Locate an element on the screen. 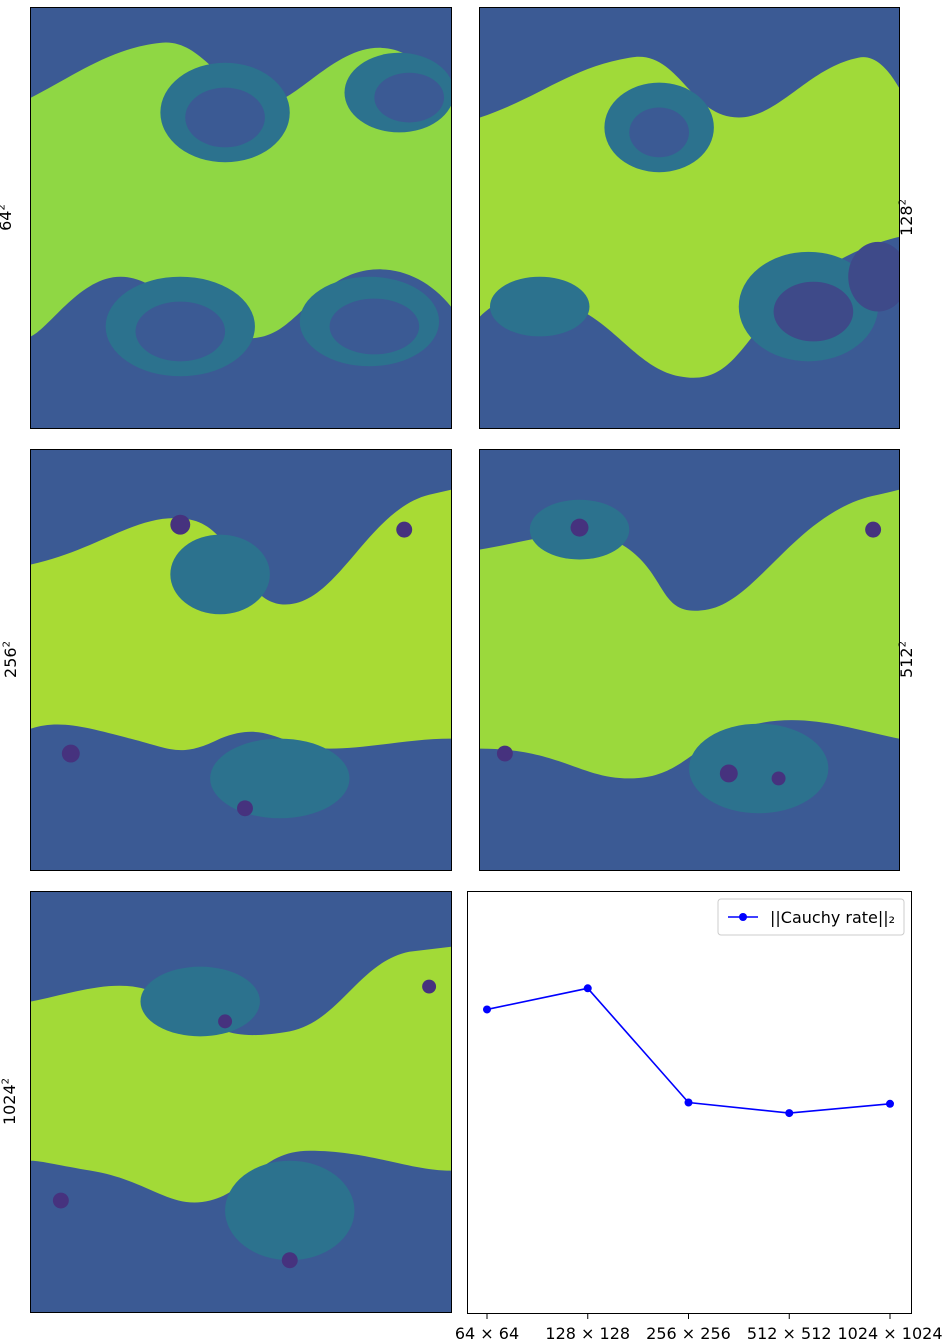 The height and width of the screenshot is (1342, 949). panel-label-64: 642 is located at coordinates (7, 217).